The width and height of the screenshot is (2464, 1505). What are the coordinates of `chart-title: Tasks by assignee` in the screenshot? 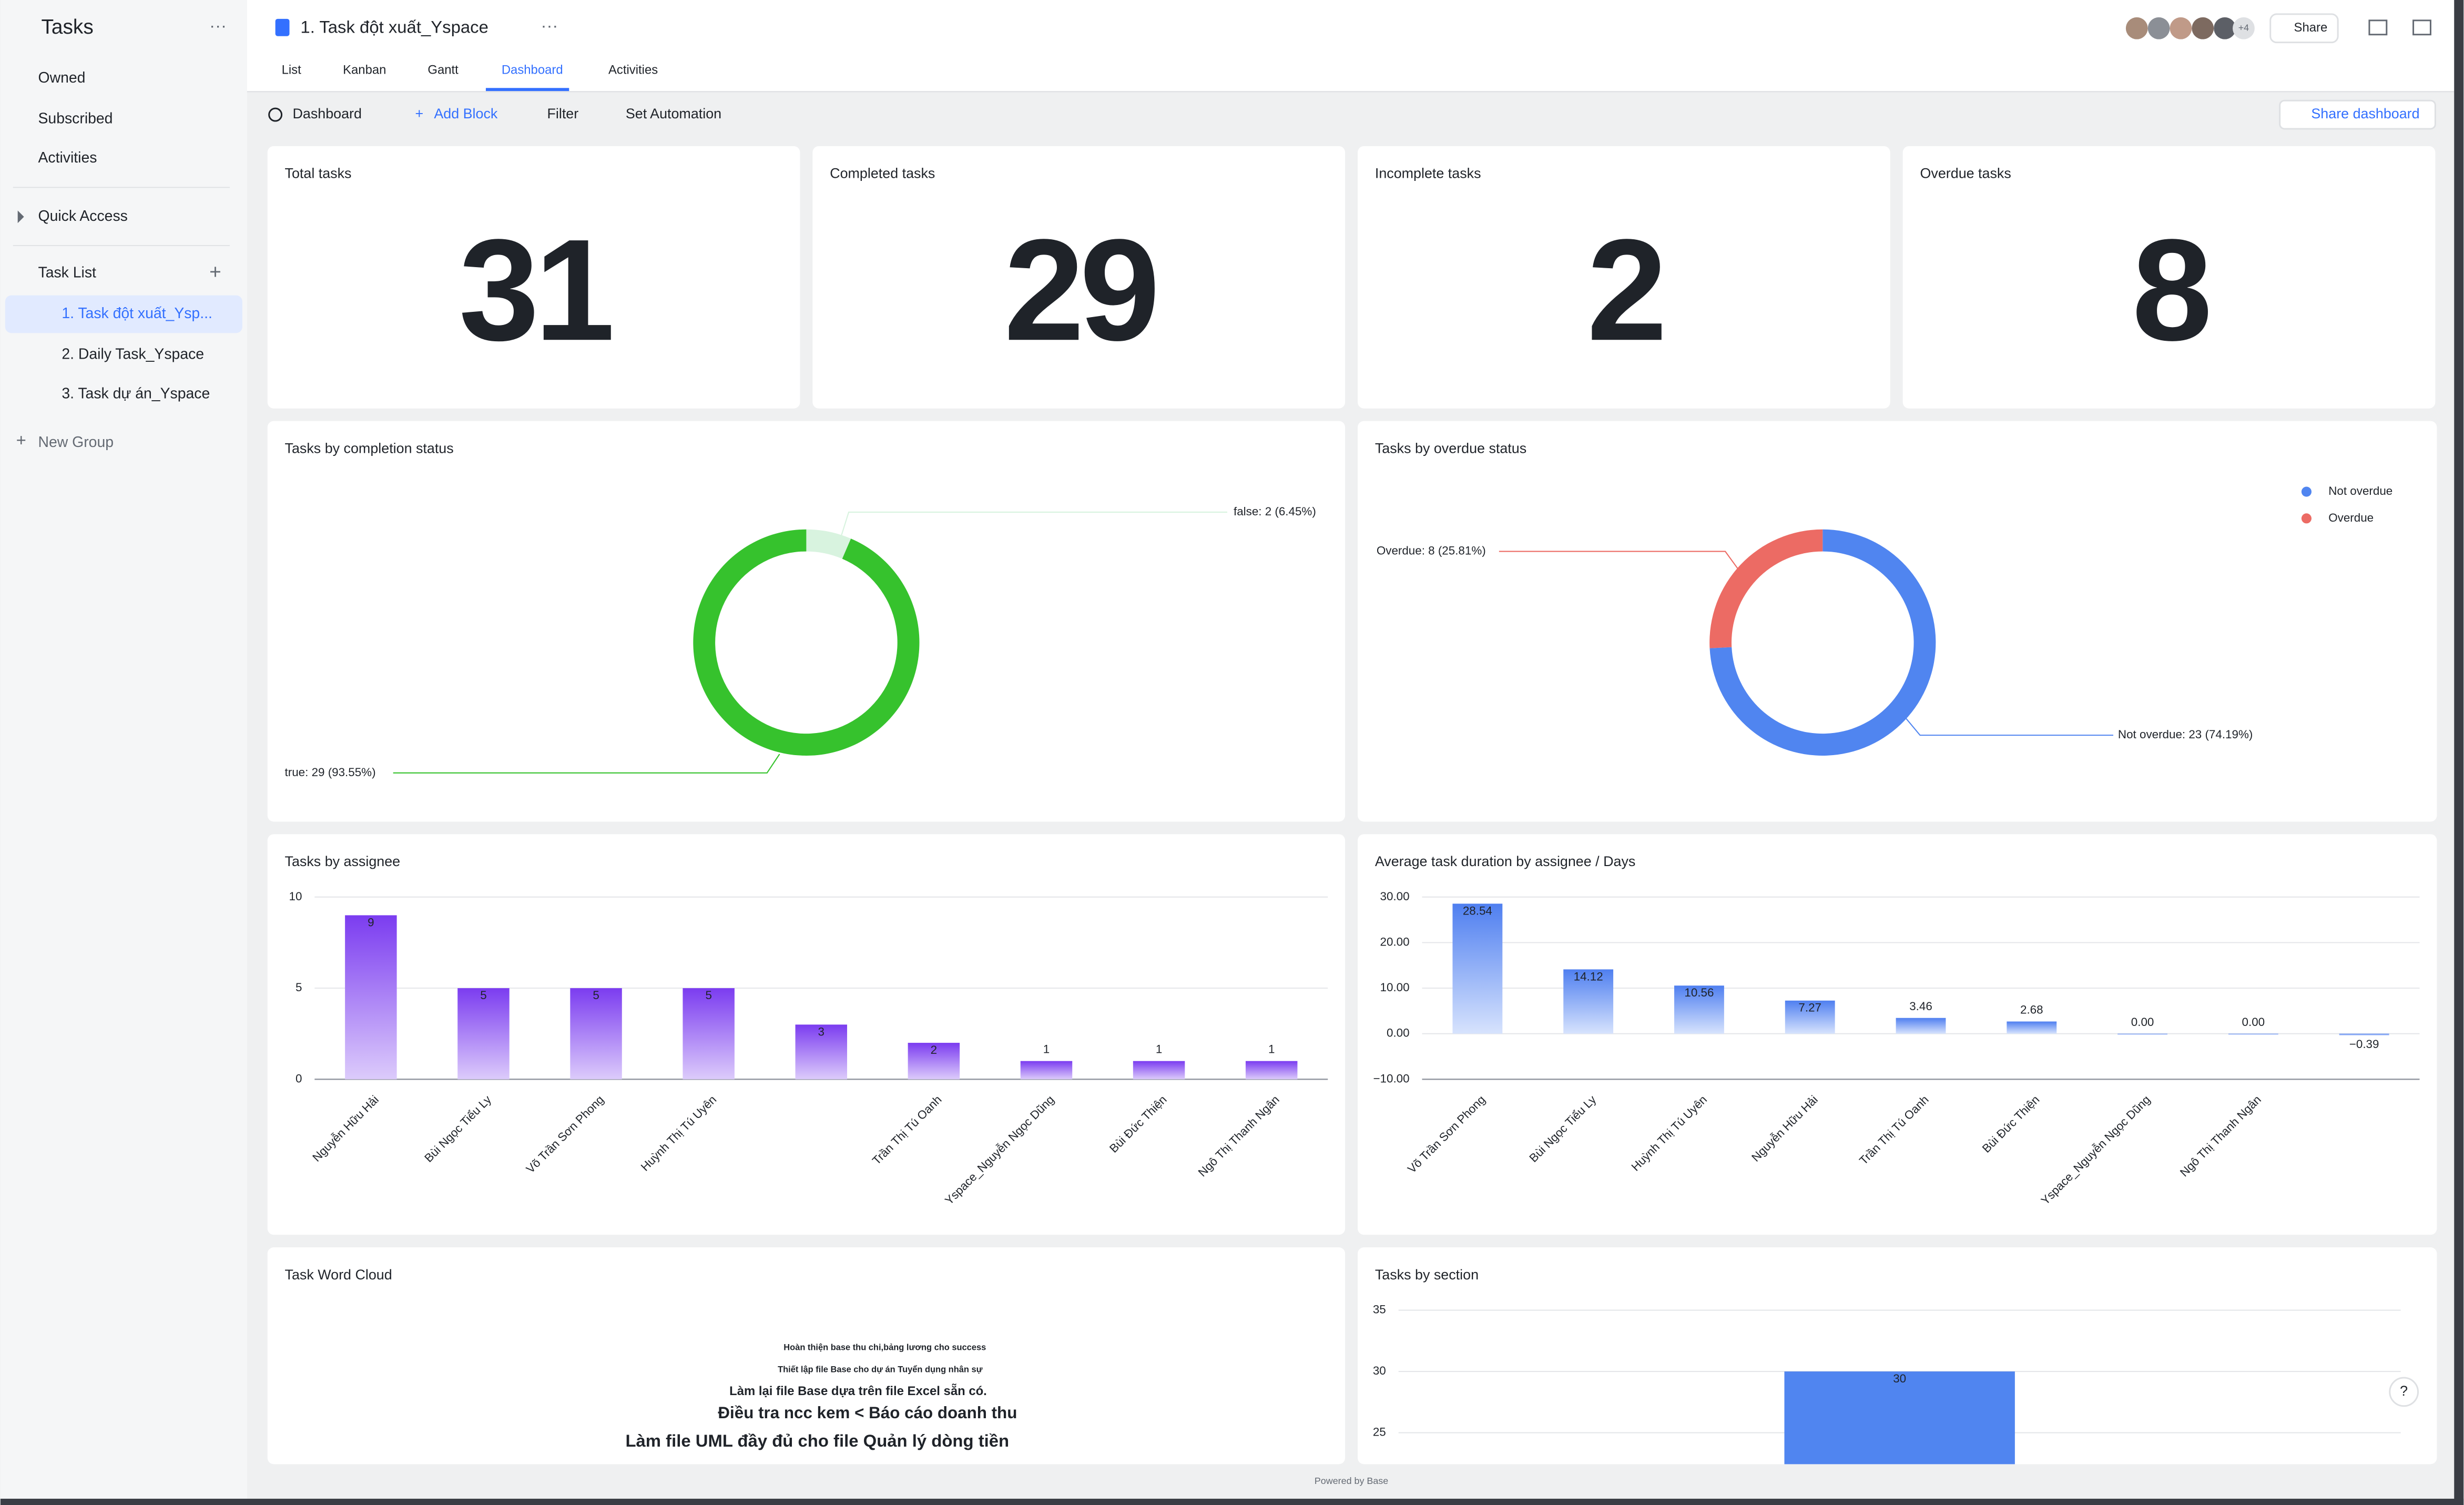 It's located at (343, 861).